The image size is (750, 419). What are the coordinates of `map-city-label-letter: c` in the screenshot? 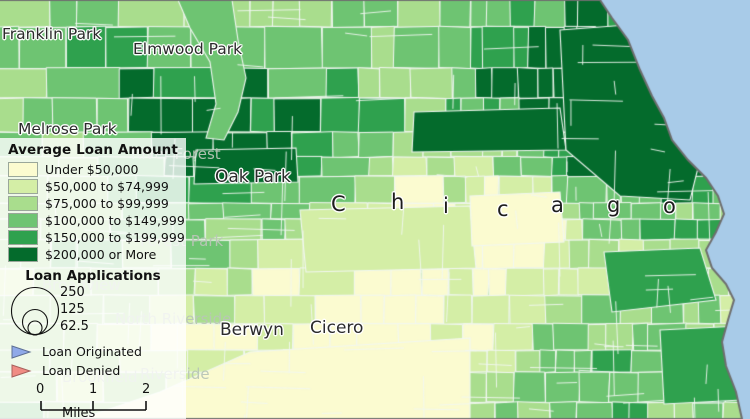 It's located at (503, 209).